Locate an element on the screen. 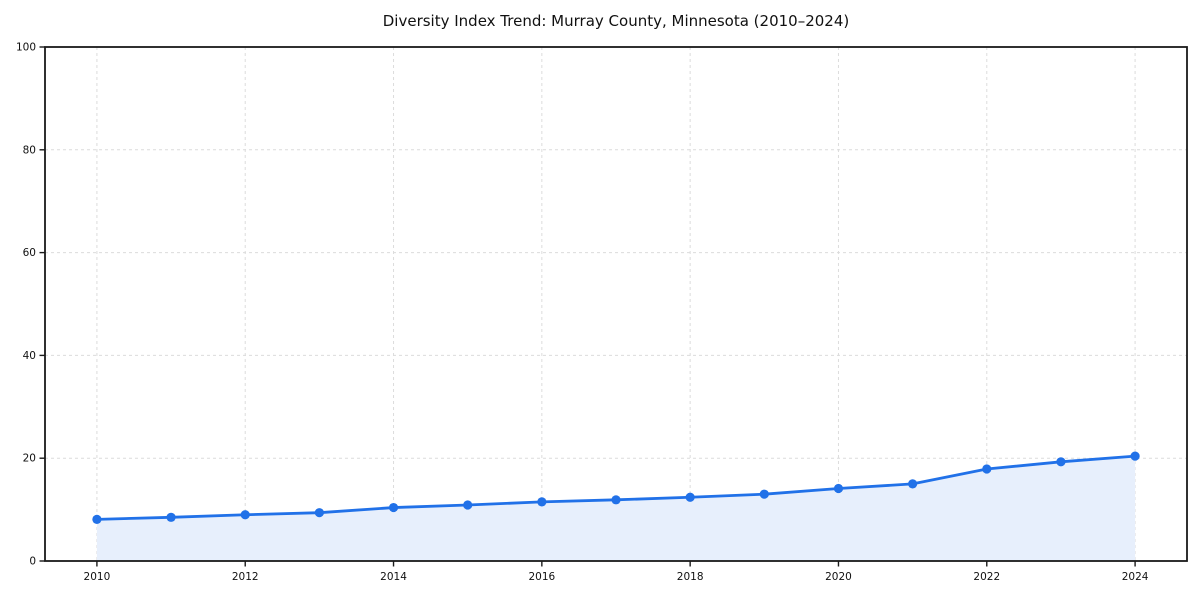 The width and height of the screenshot is (1200, 600). data-point-2013 is located at coordinates (319, 513).